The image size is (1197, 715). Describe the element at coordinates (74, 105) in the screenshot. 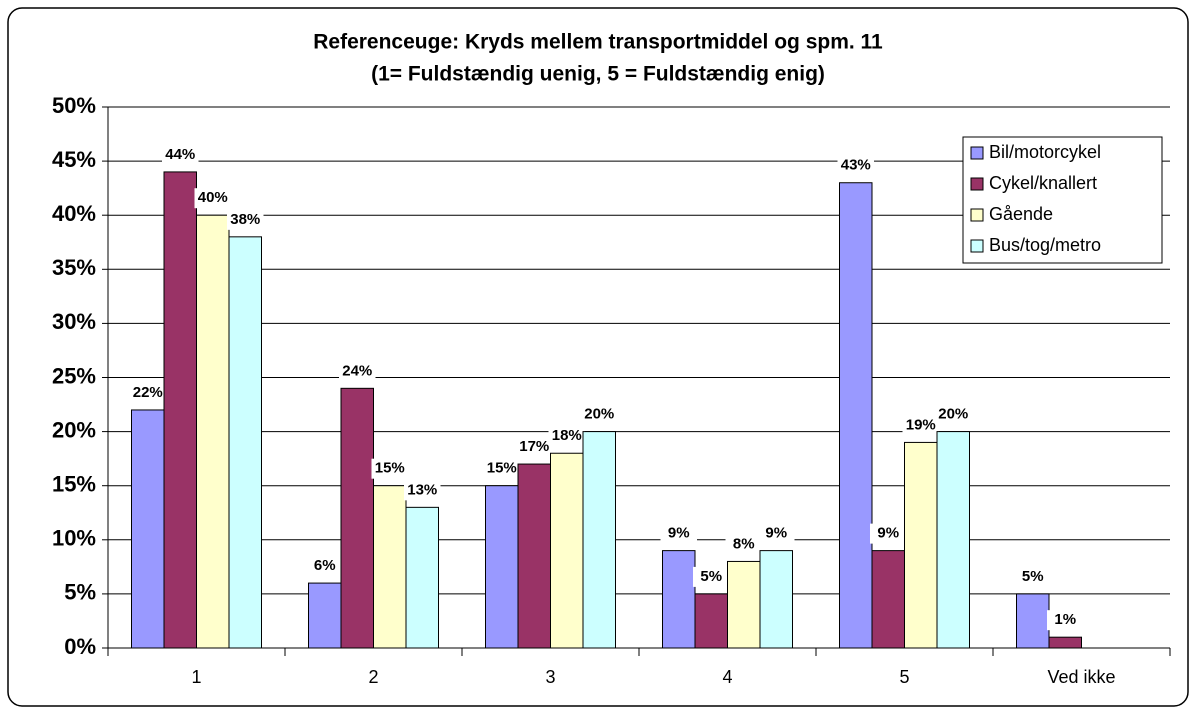

I see `y-tick-label: 50%` at that location.